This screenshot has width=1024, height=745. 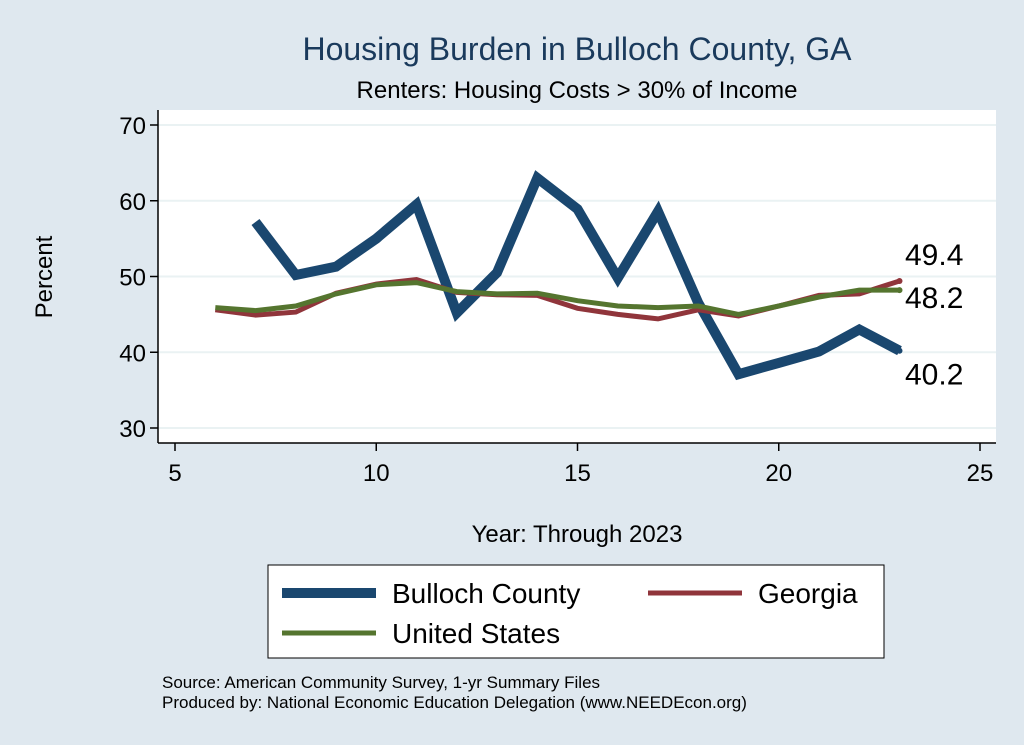 I want to click on y-tick-label-50: 50, so click(x=132, y=278).